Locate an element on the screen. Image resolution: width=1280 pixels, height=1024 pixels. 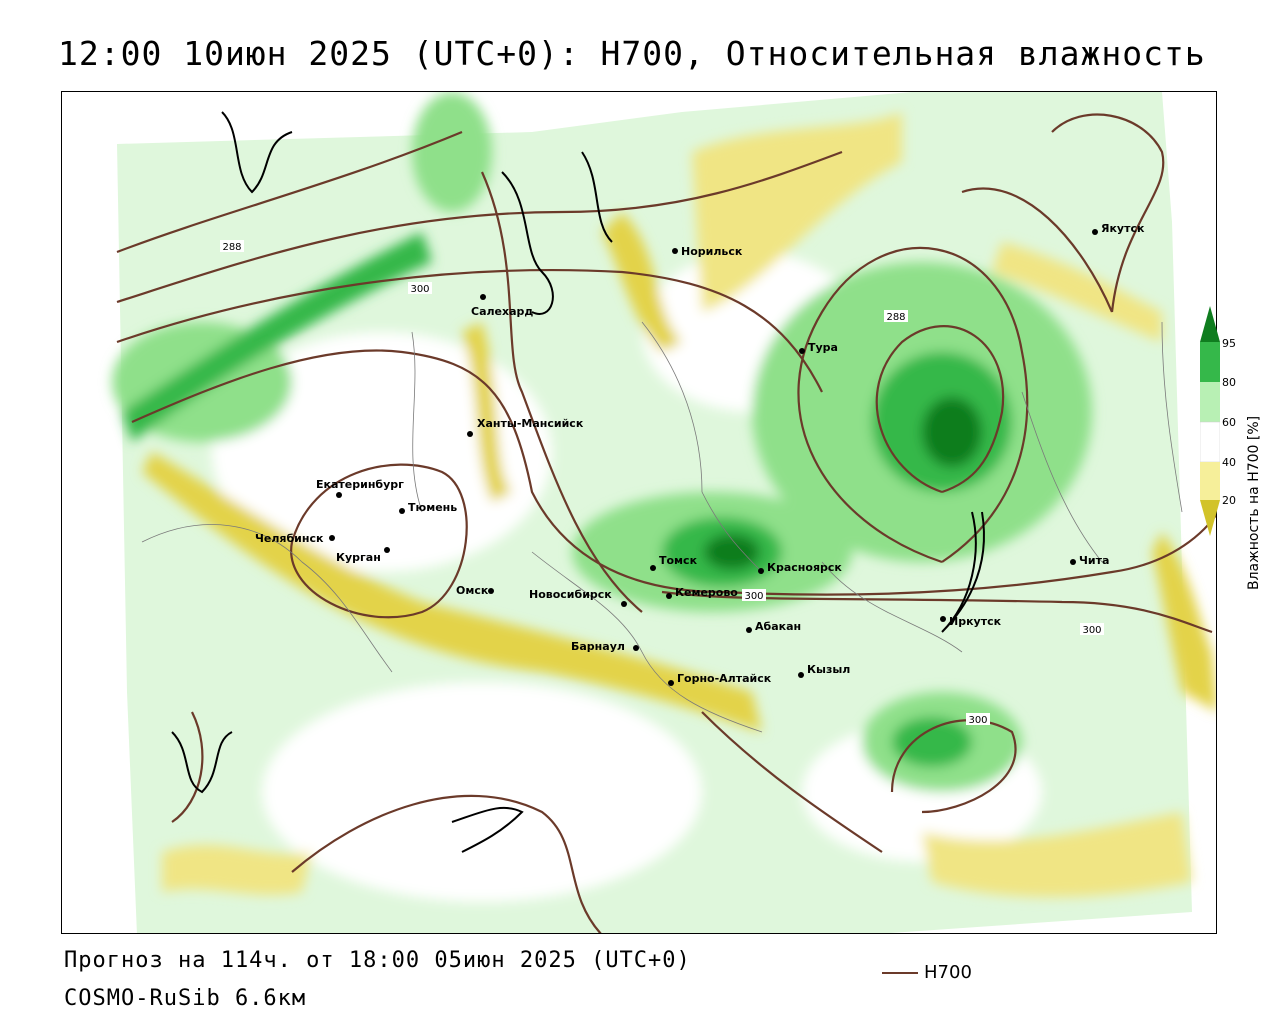
city-label: Курган is located at coordinates (358, 557).